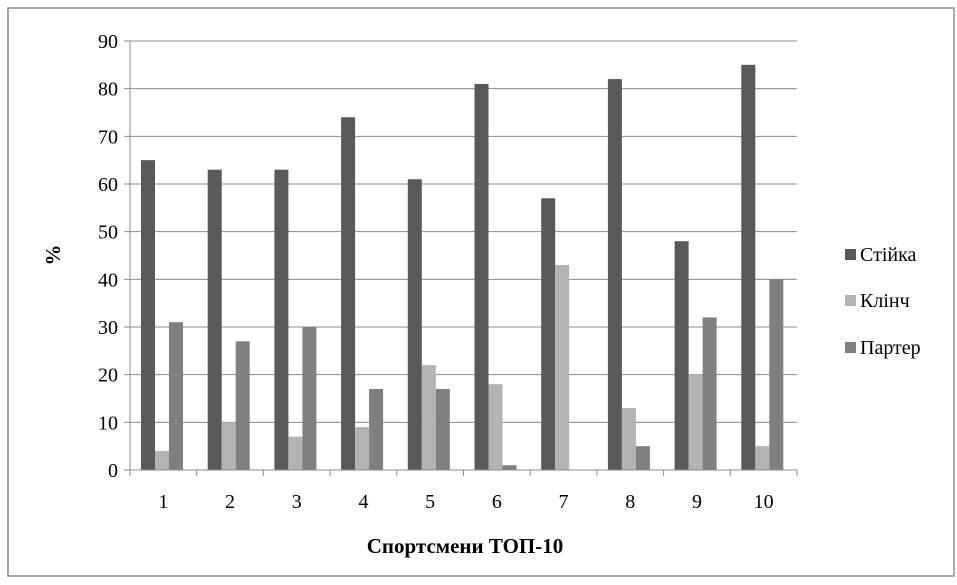 The image size is (957, 585). I want to click on legend-label: Стійка, so click(888, 255).